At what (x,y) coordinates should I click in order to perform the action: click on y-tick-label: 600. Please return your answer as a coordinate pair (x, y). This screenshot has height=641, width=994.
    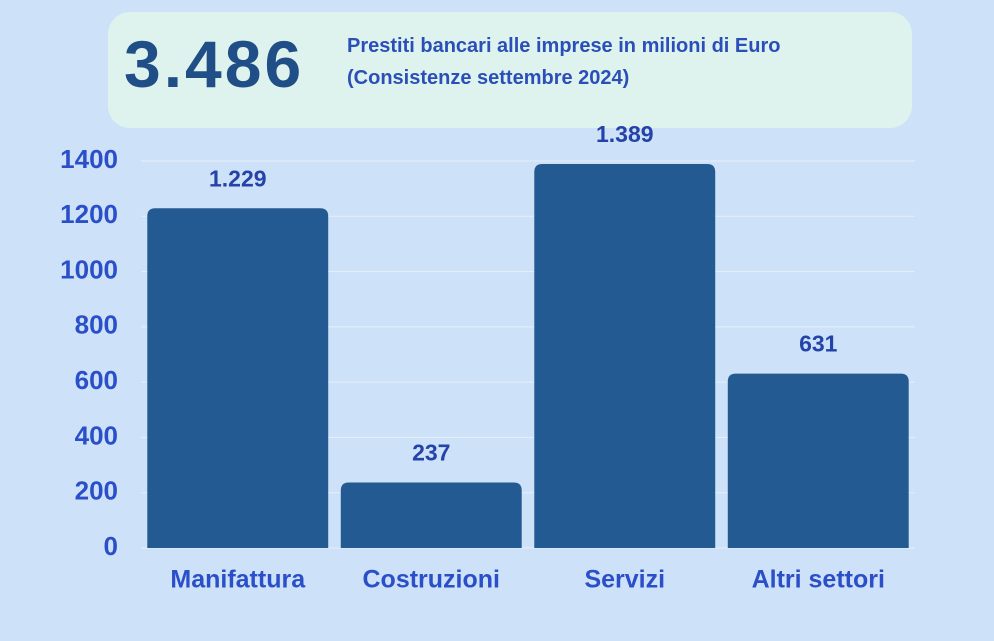
    Looking at the image, I should click on (96, 380).